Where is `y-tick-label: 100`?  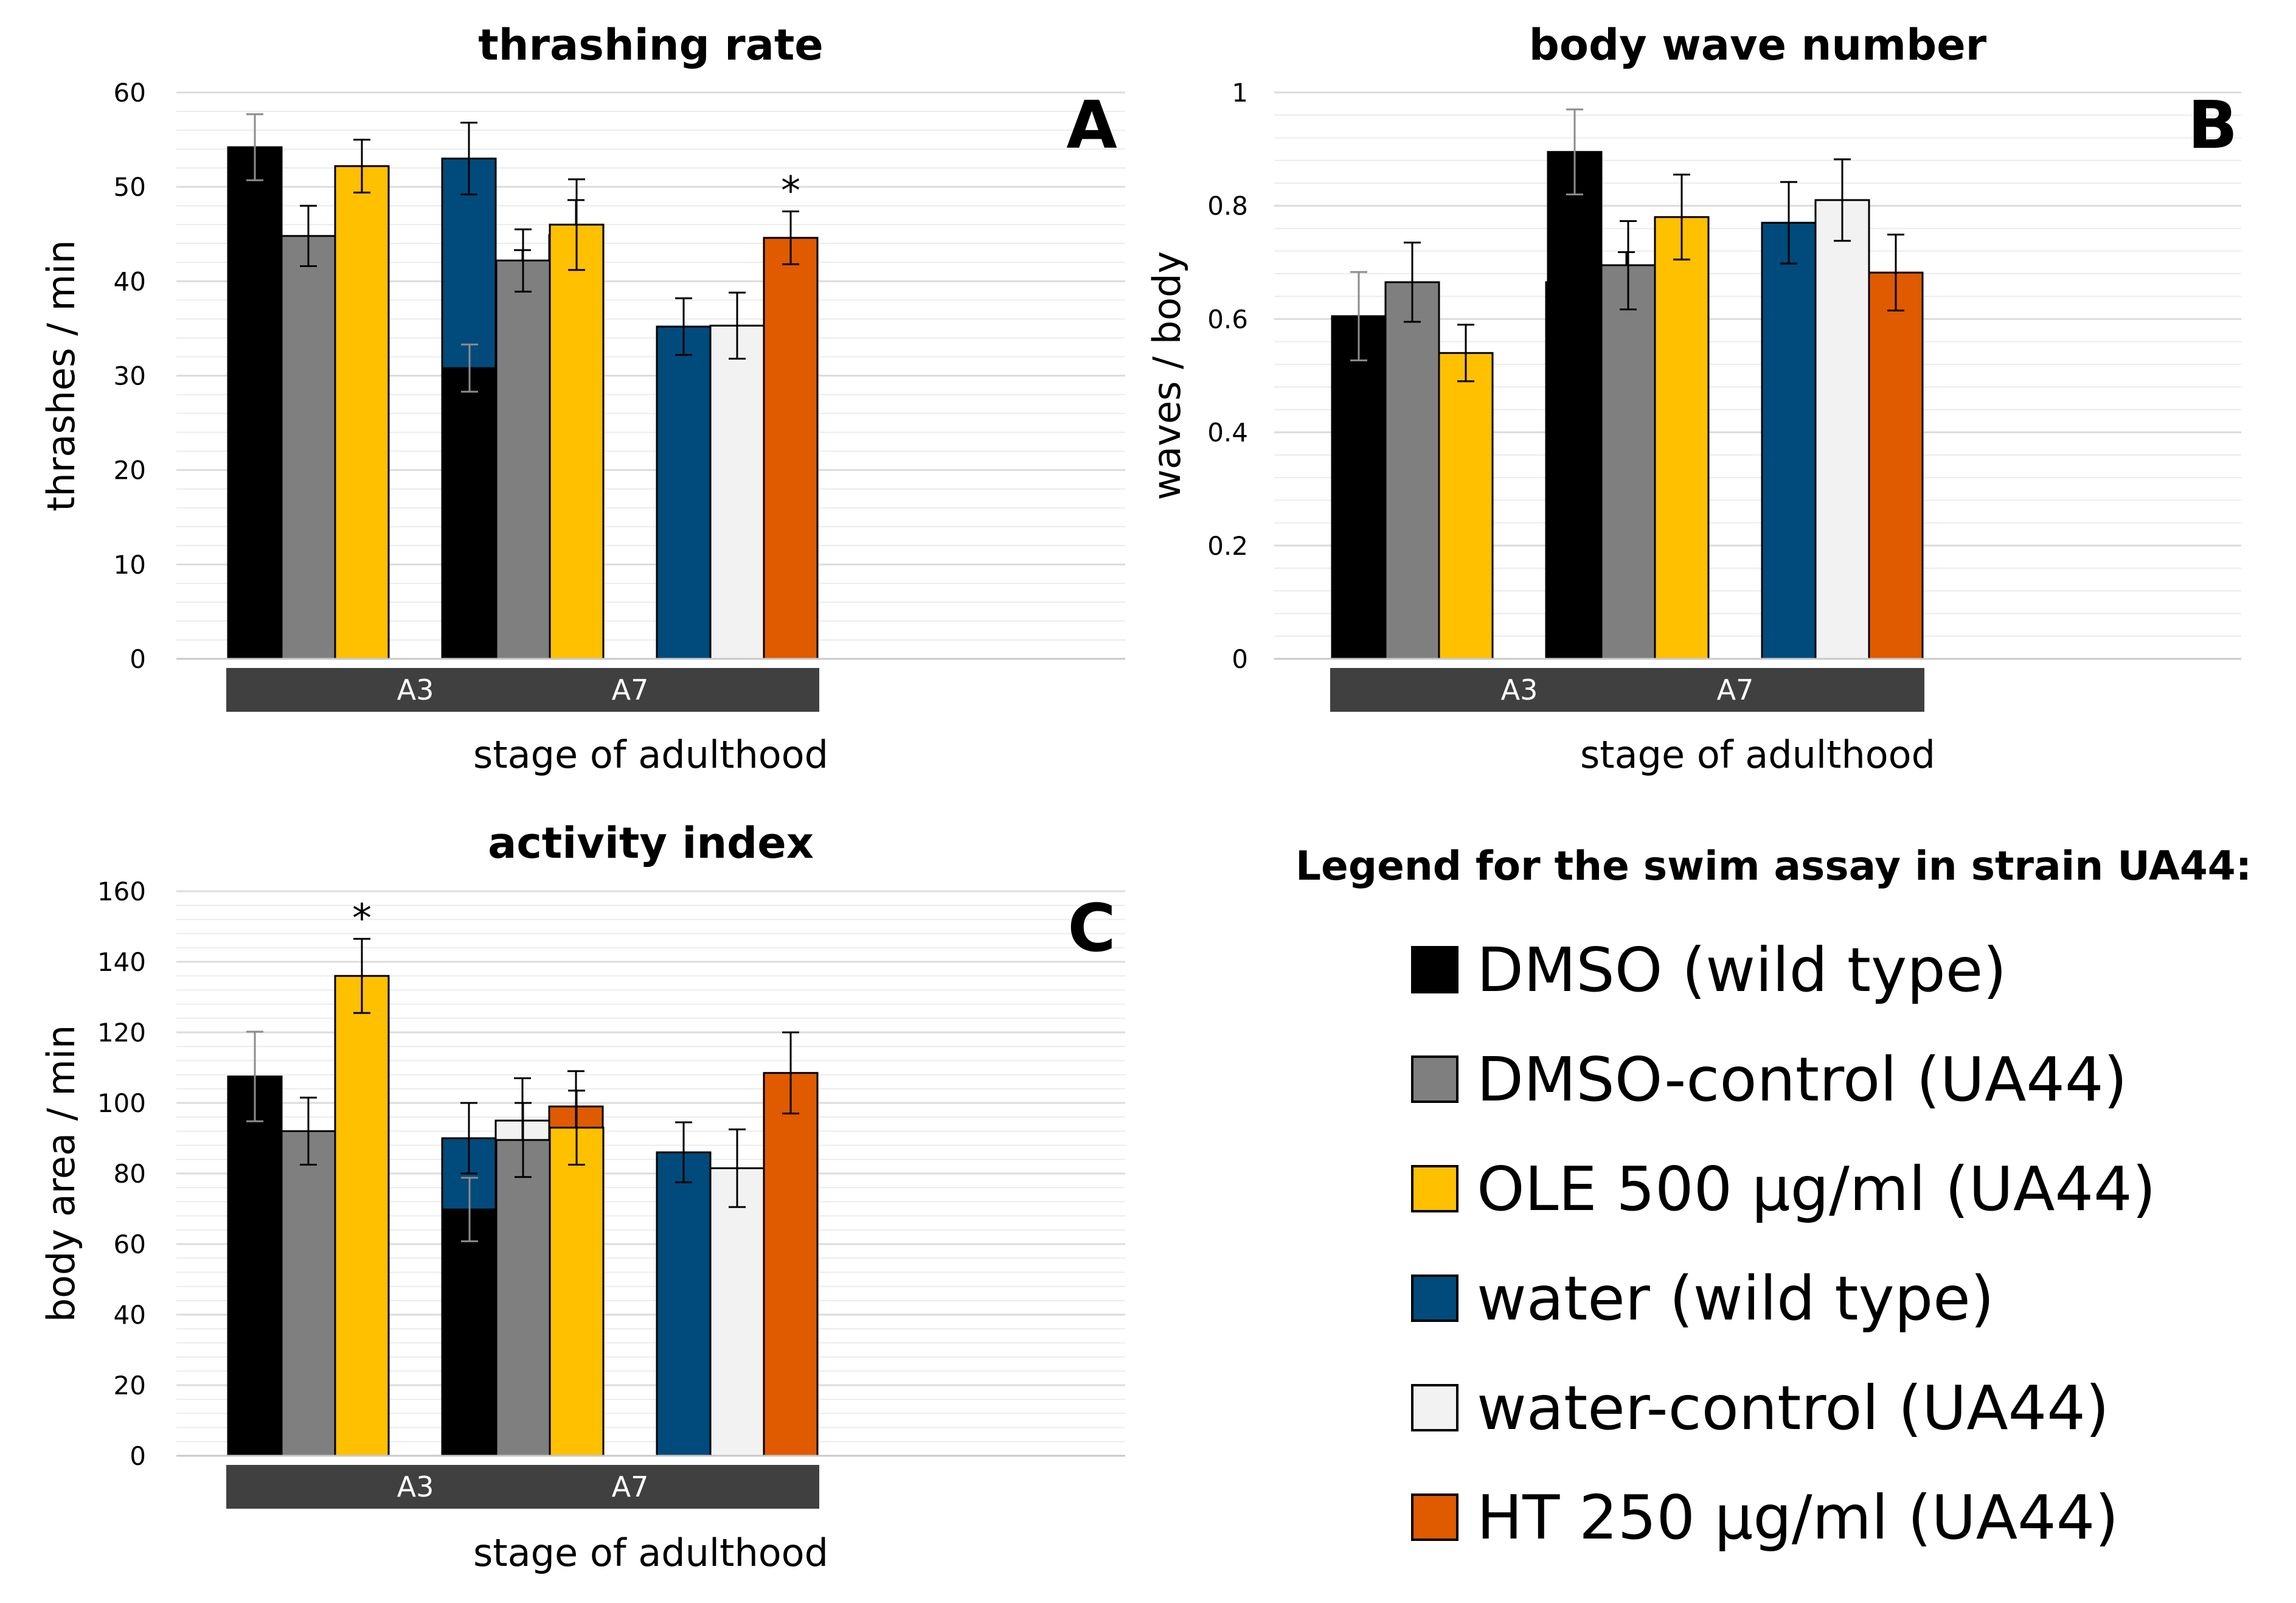
y-tick-label: 100 is located at coordinates (121, 1103).